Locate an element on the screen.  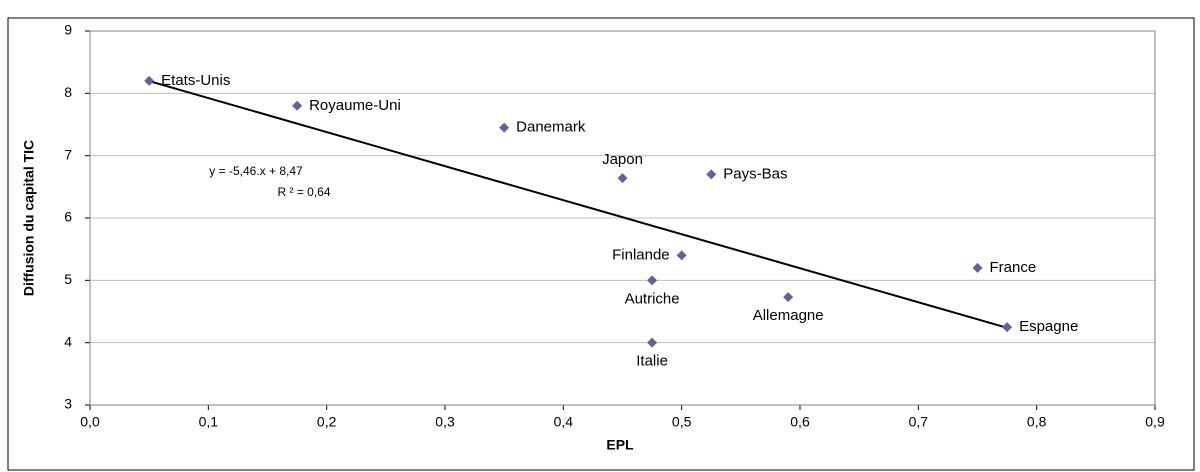
point-label: Royaume-Uni is located at coordinates (355, 105).